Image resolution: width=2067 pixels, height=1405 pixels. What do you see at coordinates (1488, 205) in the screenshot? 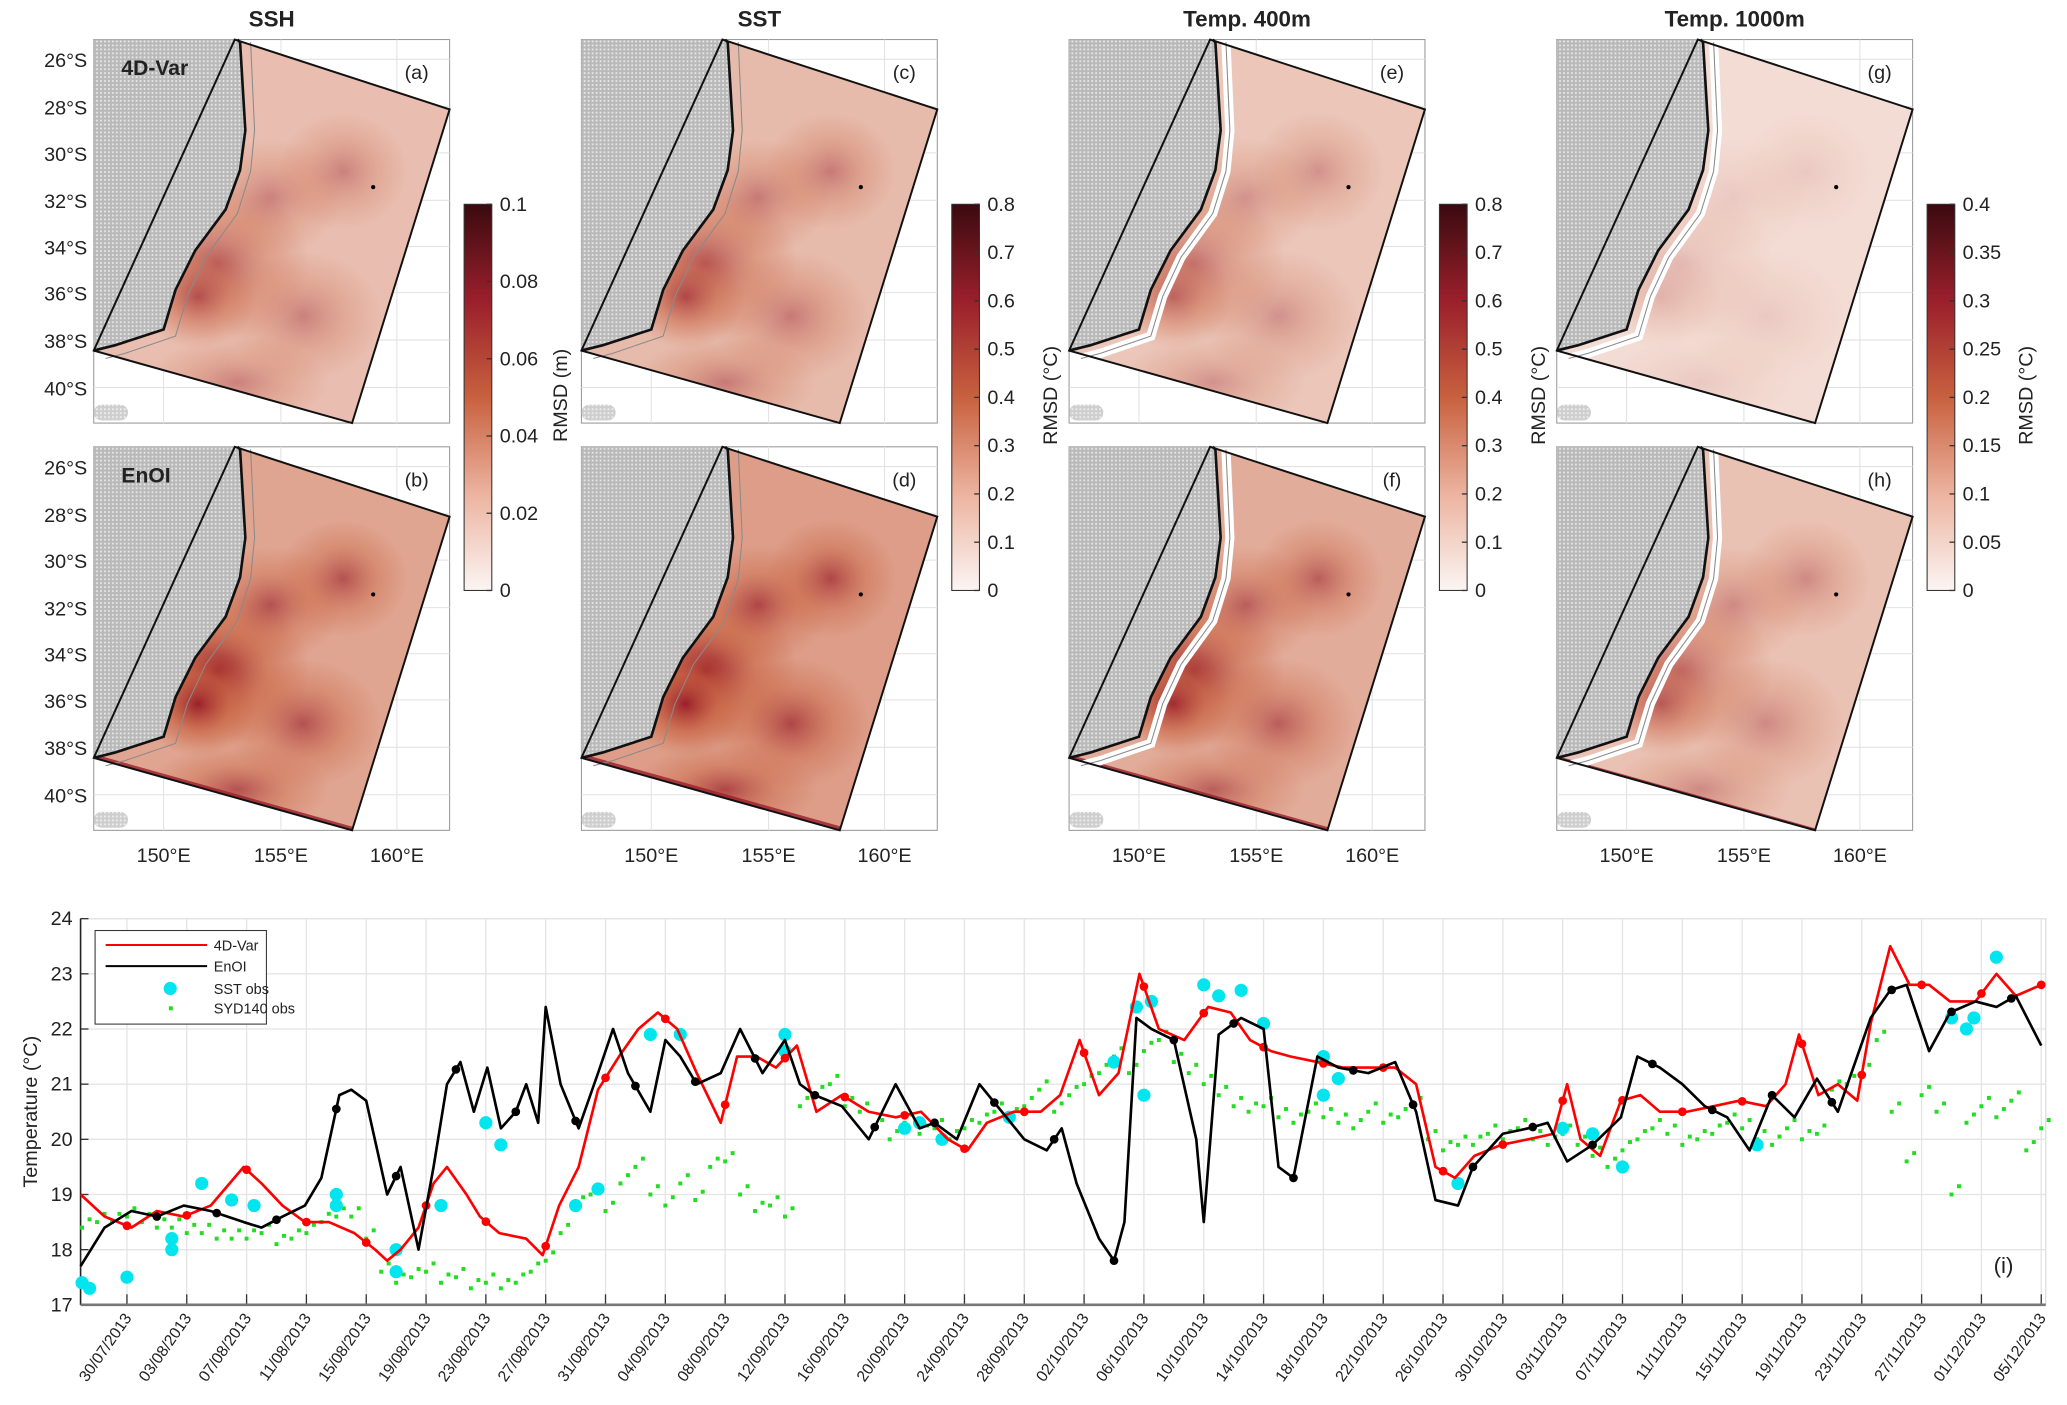
I see `colorbar-tick-label: 0.8` at bounding box center [1488, 205].